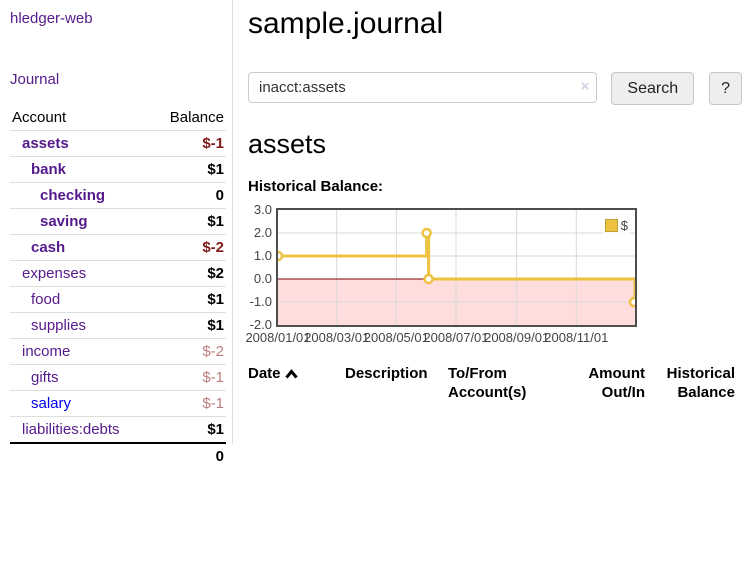 The image size is (742, 582). Describe the element at coordinates (337, 337) in the screenshot. I see `x-axis-tick-label: 2008/03/01` at that location.